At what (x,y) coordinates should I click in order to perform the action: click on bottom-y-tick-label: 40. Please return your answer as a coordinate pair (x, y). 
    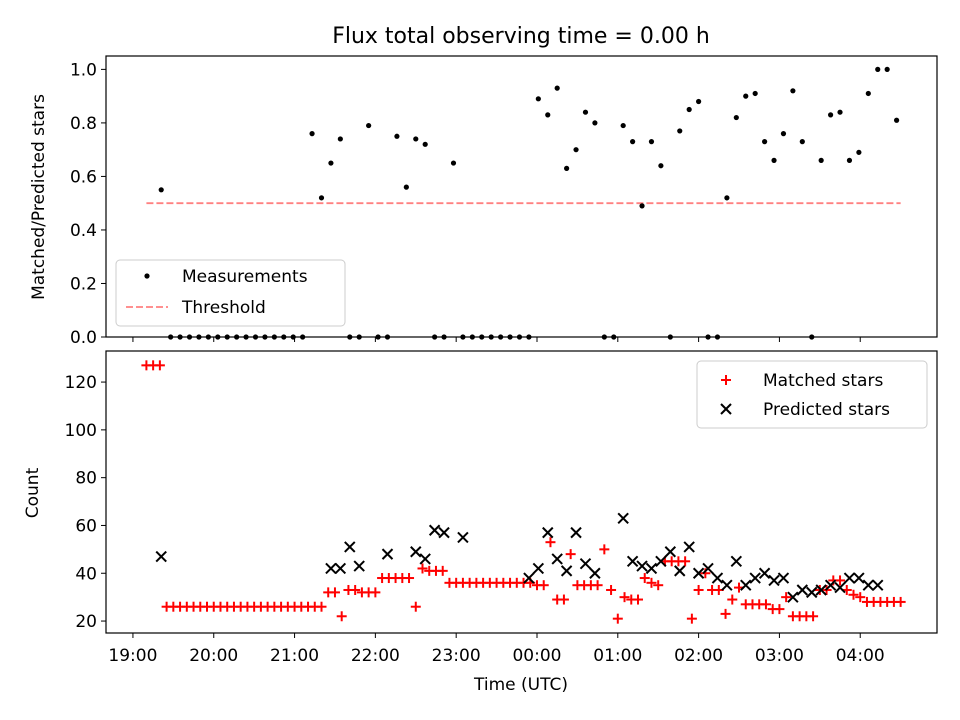
    Looking at the image, I should click on (86, 574).